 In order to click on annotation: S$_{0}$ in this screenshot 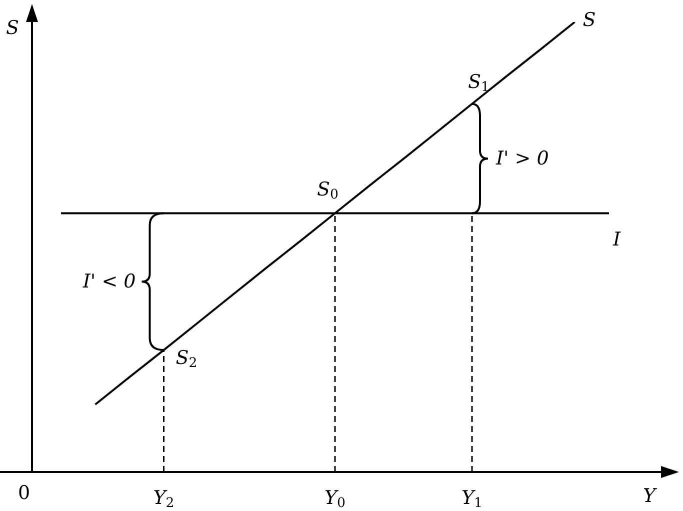, I will do `click(327, 190)`.